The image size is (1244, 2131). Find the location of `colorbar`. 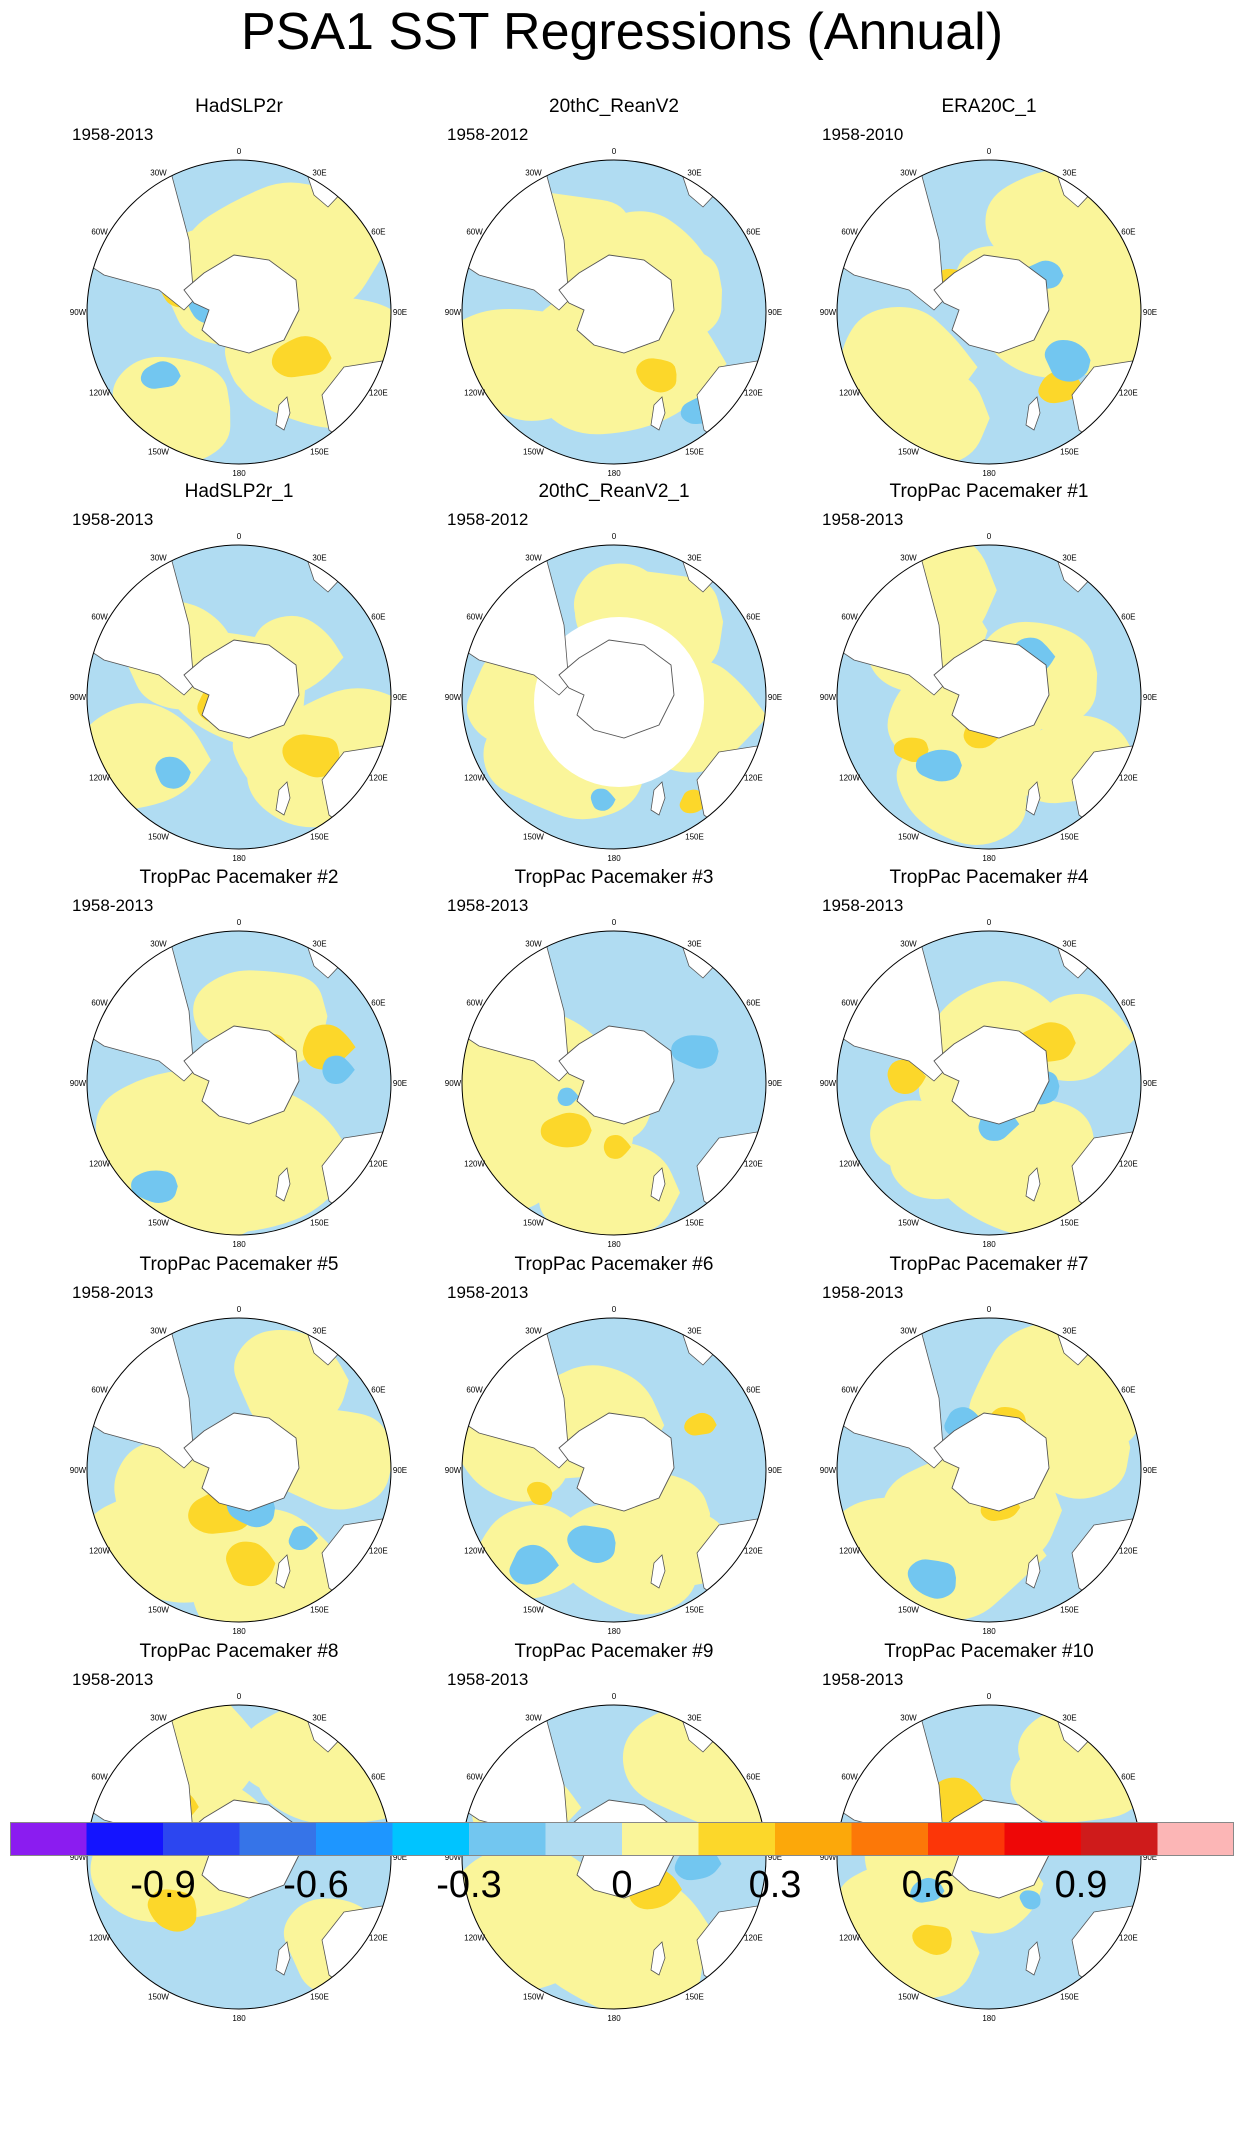

colorbar is located at coordinates (622, 1839).